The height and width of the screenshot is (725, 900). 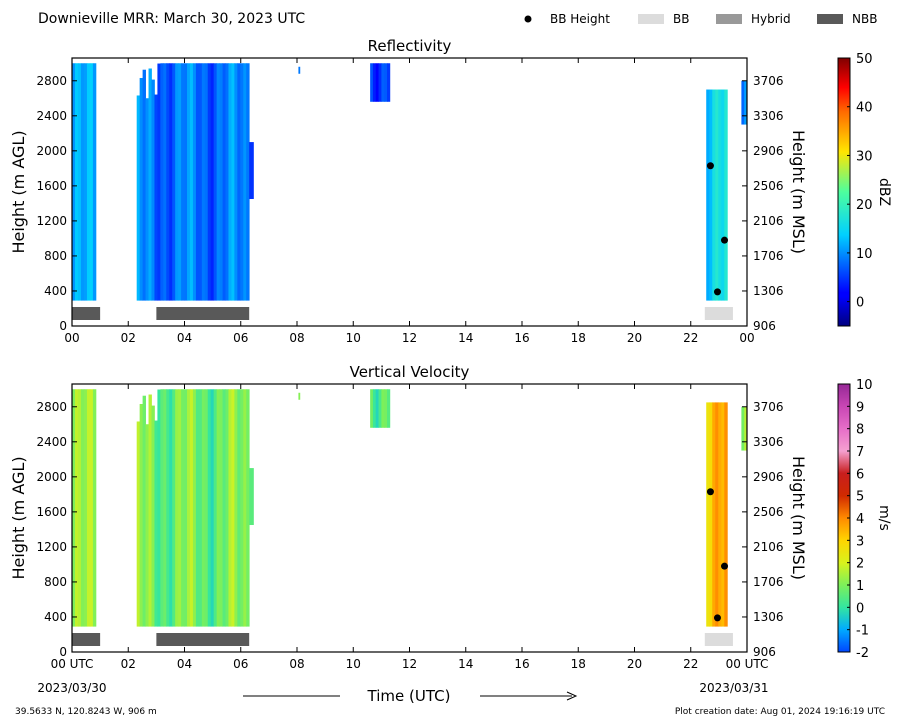 I want to click on colorbar-tick-label: 2, so click(x=860, y=564).